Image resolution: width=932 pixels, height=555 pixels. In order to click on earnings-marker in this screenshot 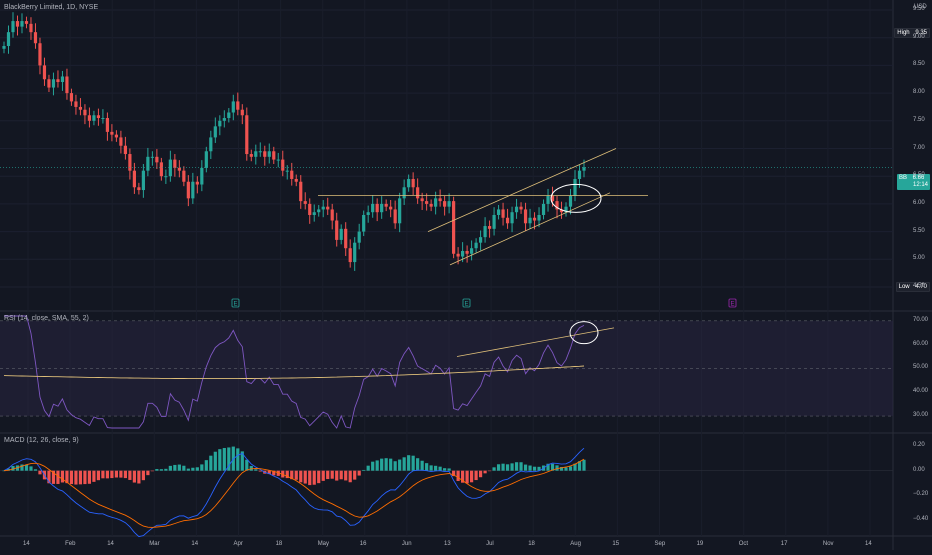, I will do `click(732, 303)`.